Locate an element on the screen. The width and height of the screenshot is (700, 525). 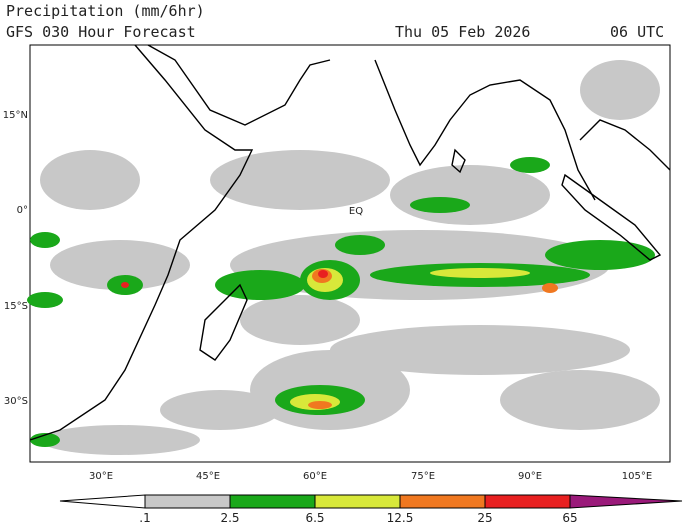
lat-label: 15°N is located at coordinates (15, 115).